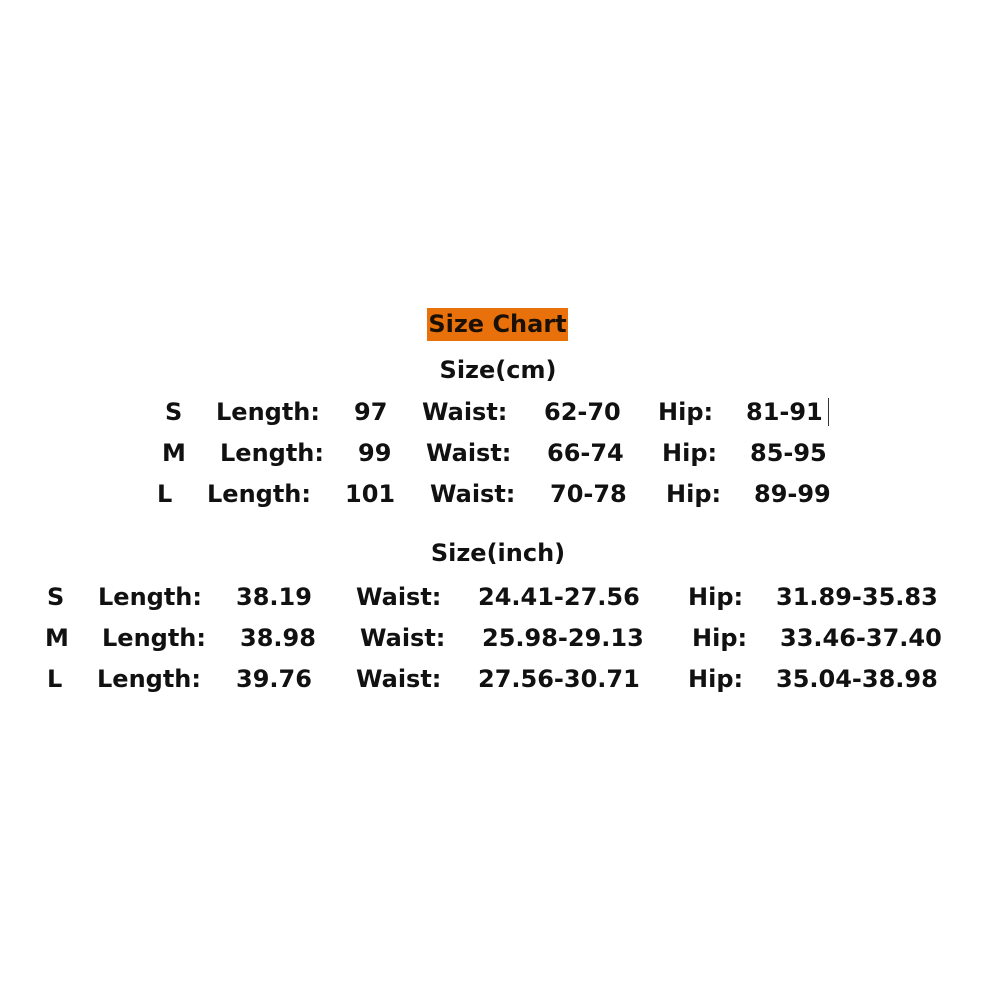  I want to click on inch-heading: Size(inch), so click(498, 553).